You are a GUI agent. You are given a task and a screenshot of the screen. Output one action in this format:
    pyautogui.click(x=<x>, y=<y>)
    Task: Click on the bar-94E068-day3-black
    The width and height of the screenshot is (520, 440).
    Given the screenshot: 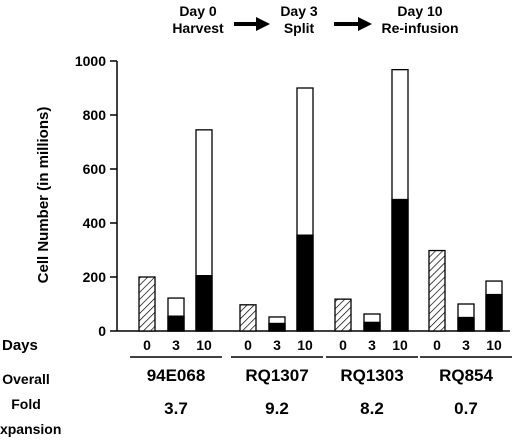 What is the action you would take?
    pyautogui.click(x=176, y=323)
    